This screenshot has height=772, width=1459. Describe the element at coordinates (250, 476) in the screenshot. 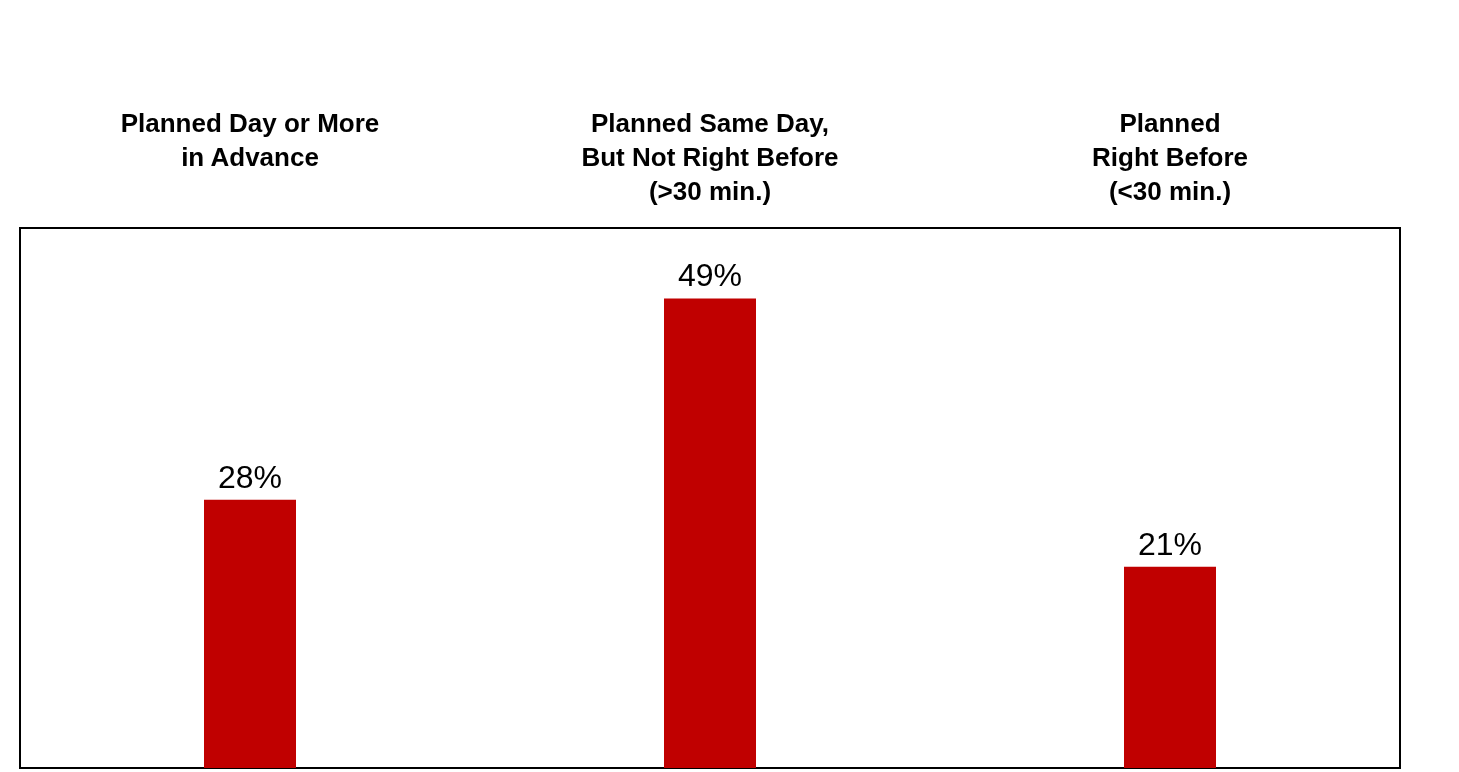

I see `data-label: 28%` at that location.